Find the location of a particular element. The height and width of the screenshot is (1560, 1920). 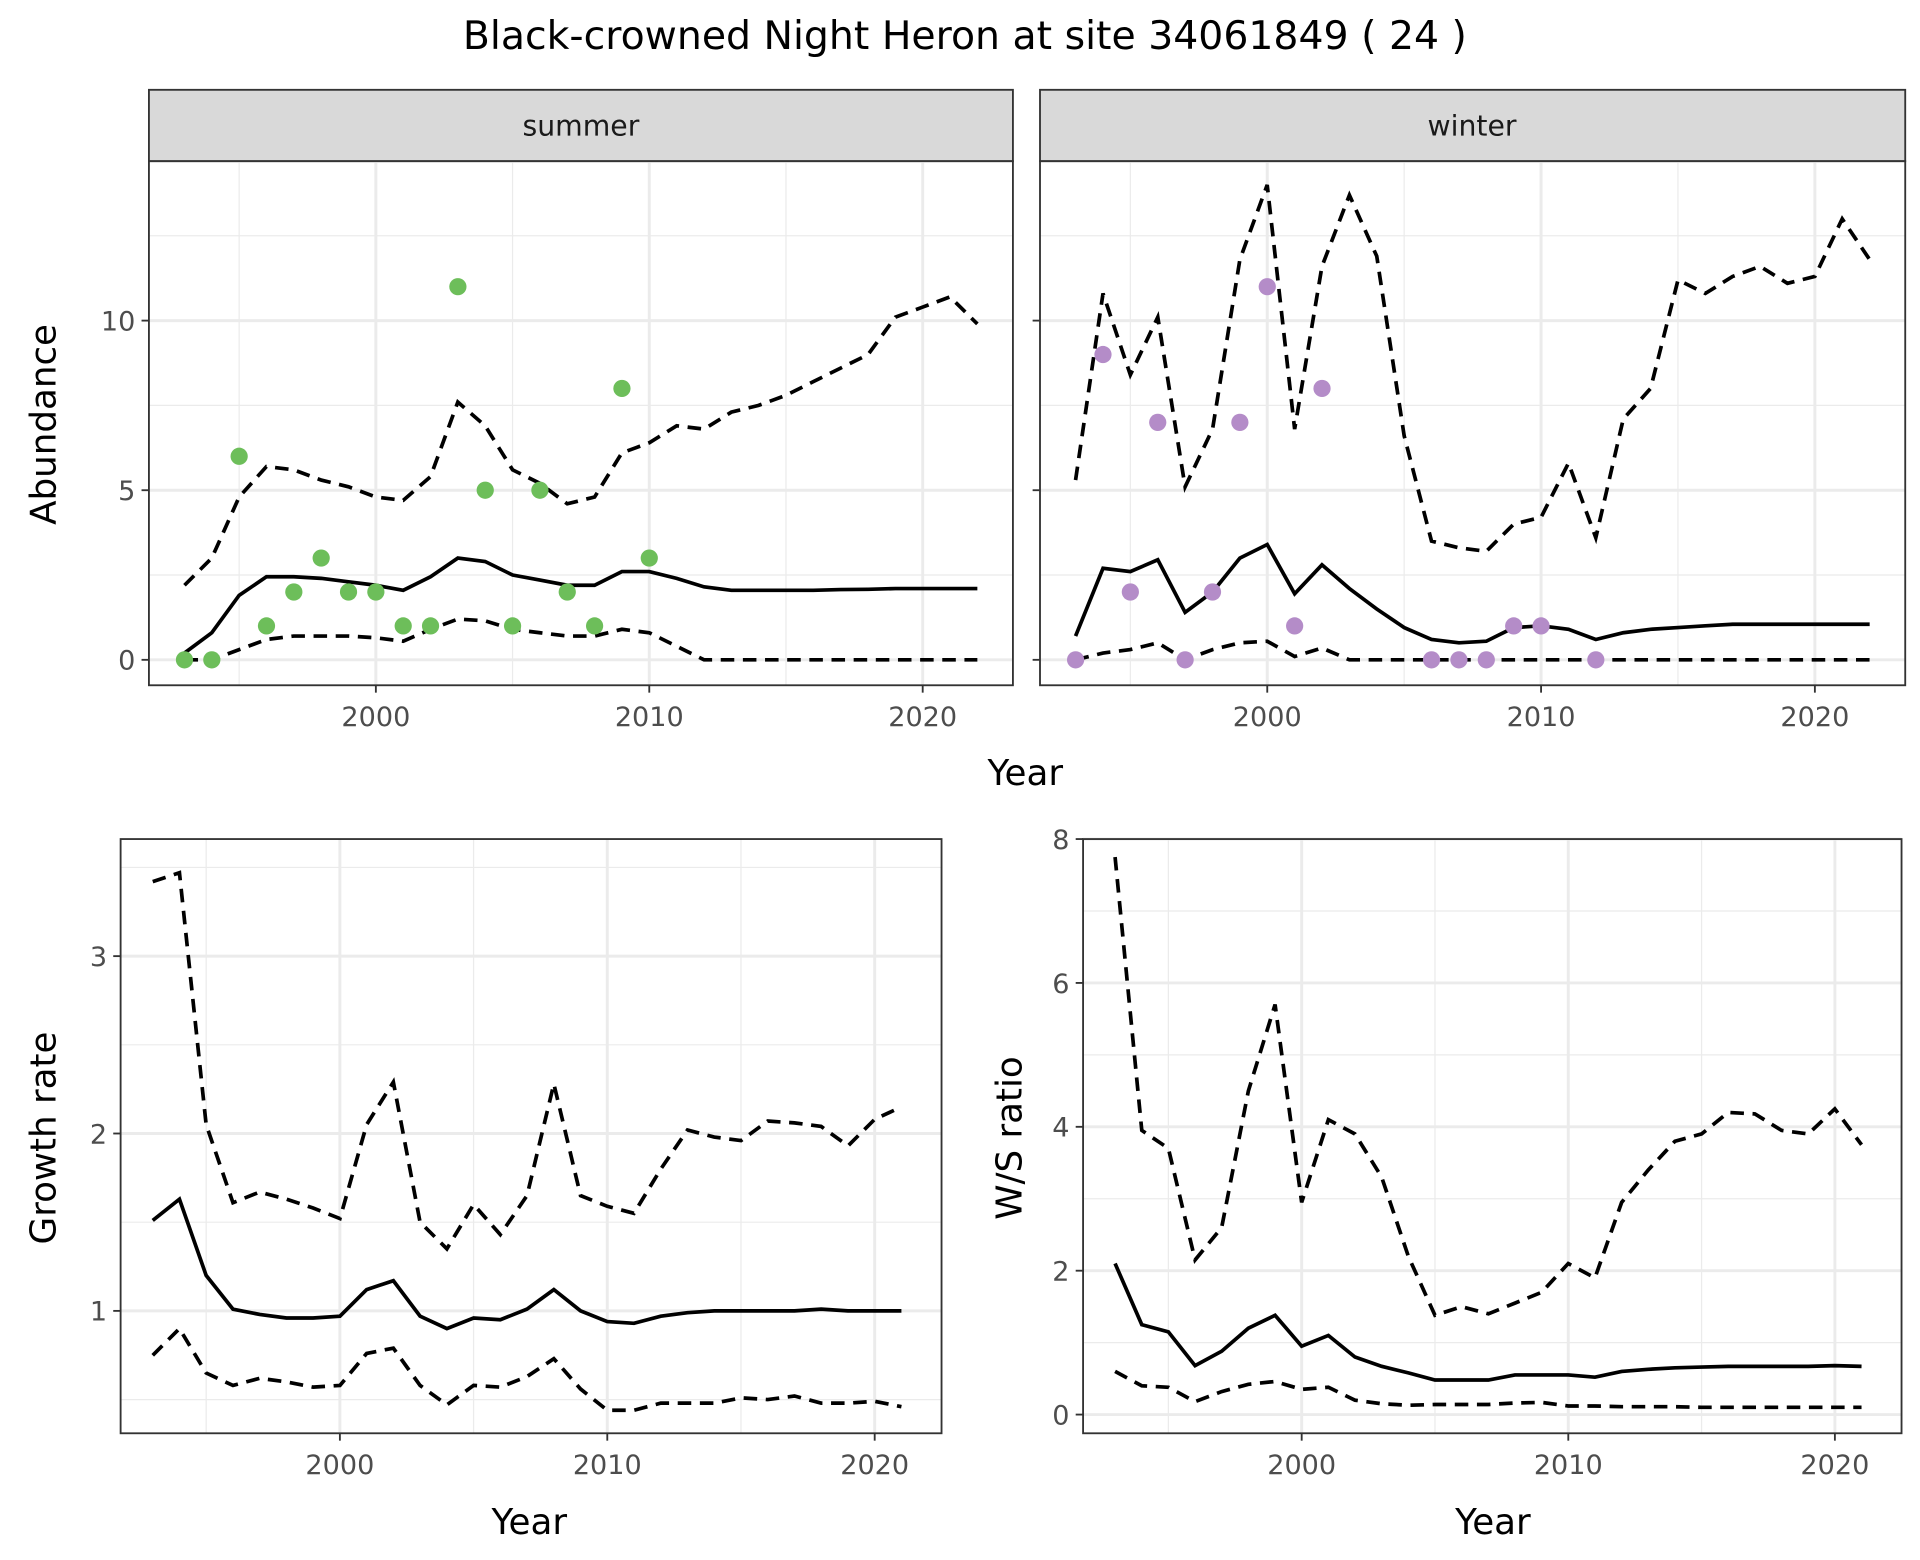

y-tick-label: 10 is located at coordinates (118, 321).